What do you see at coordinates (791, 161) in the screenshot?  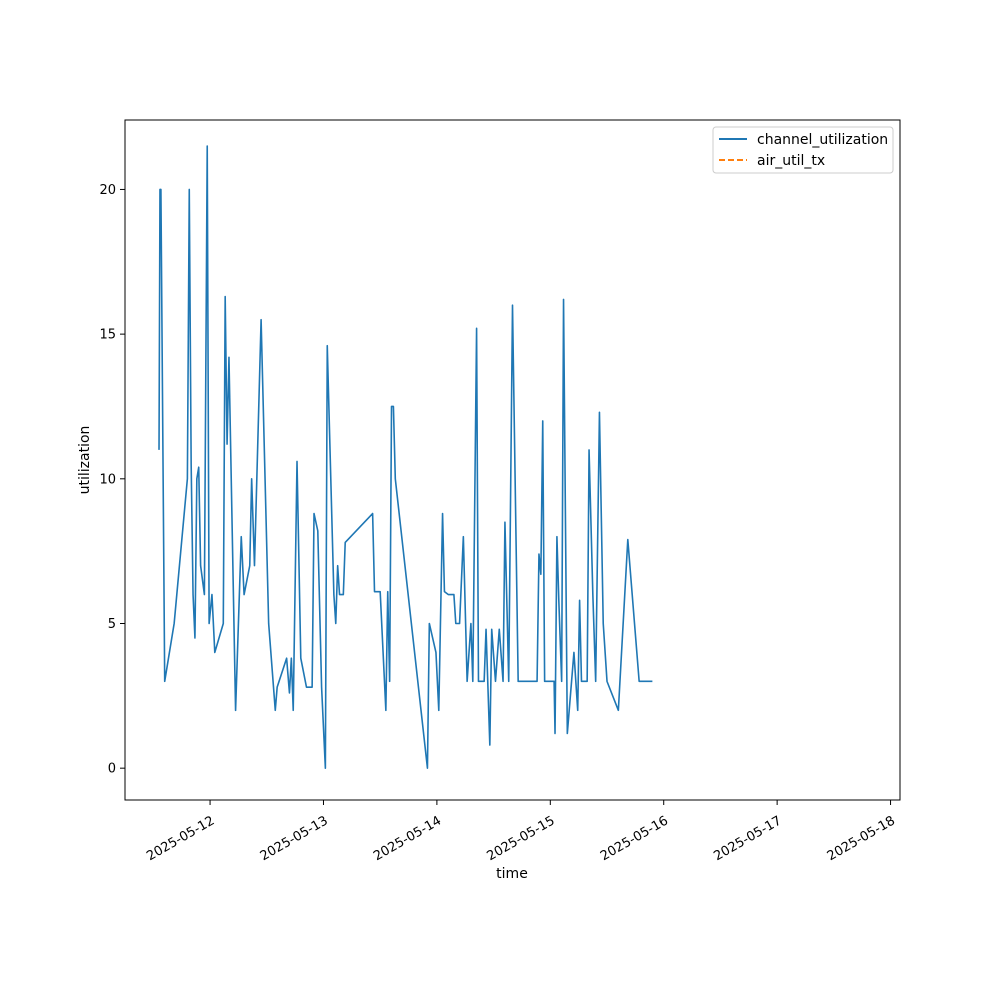 I see `legend-label-air-util-tx: air_util_tx` at bounding box center [791, 161].